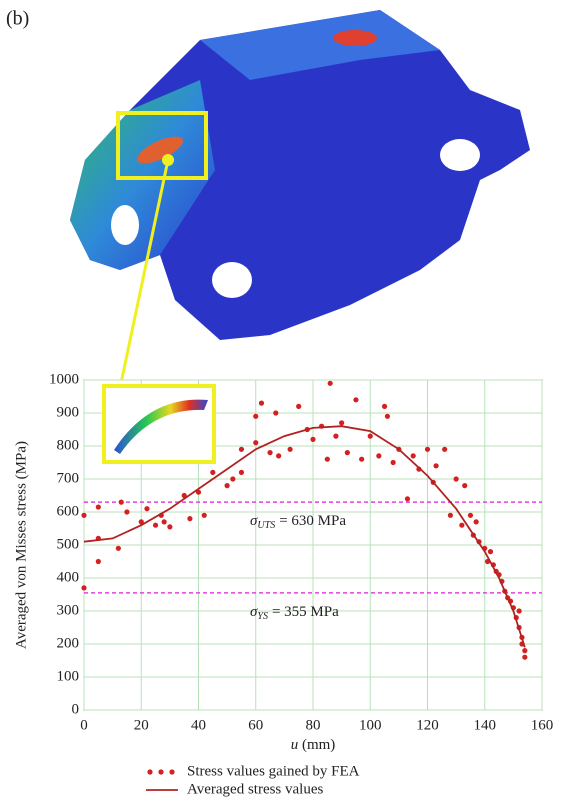 Image resolution: width=564 pixels, height=805 pixels. Describe the element at coordinates (68, 676) in the screenshot. I see `y-tick-label: 100` at that location.